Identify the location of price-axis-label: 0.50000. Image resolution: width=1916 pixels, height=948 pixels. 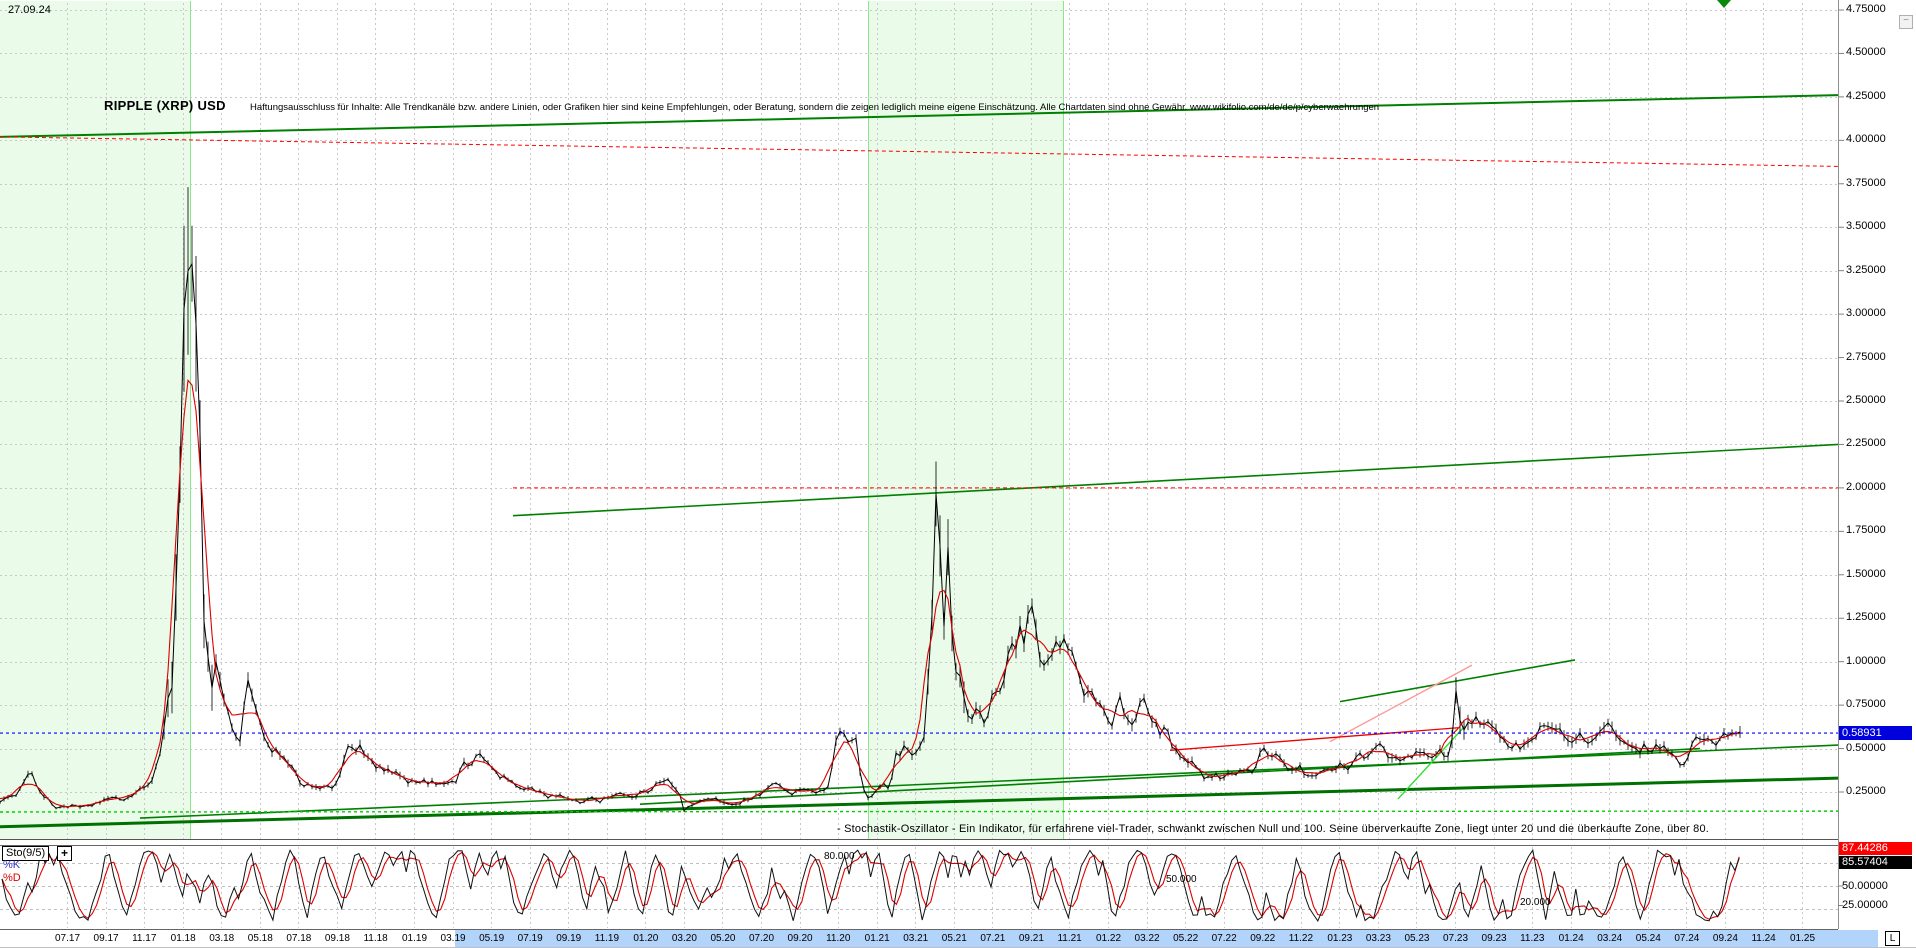
(1866, 747).